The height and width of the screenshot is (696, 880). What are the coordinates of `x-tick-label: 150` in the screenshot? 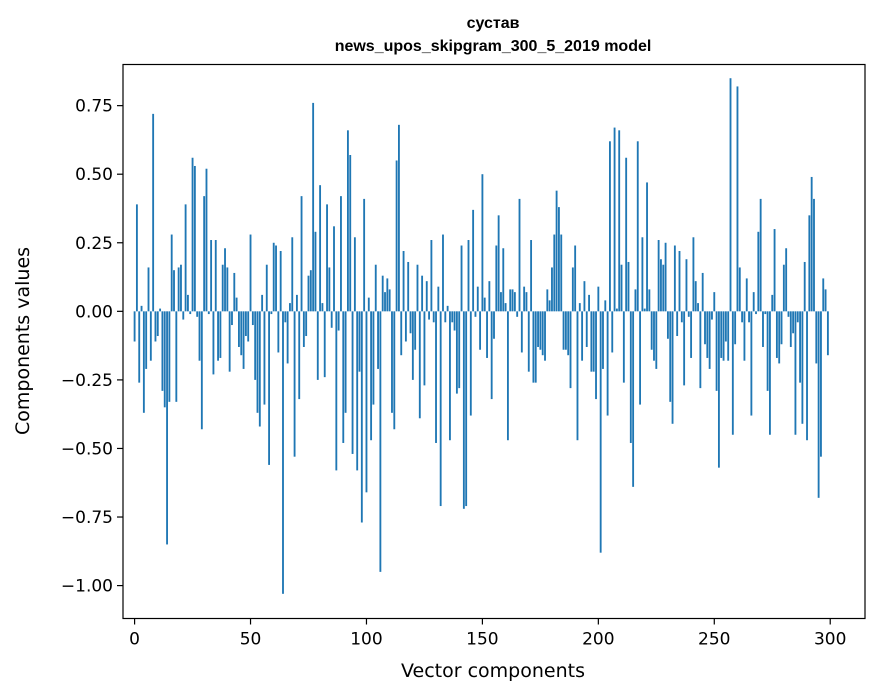 It's located at (482, 640).